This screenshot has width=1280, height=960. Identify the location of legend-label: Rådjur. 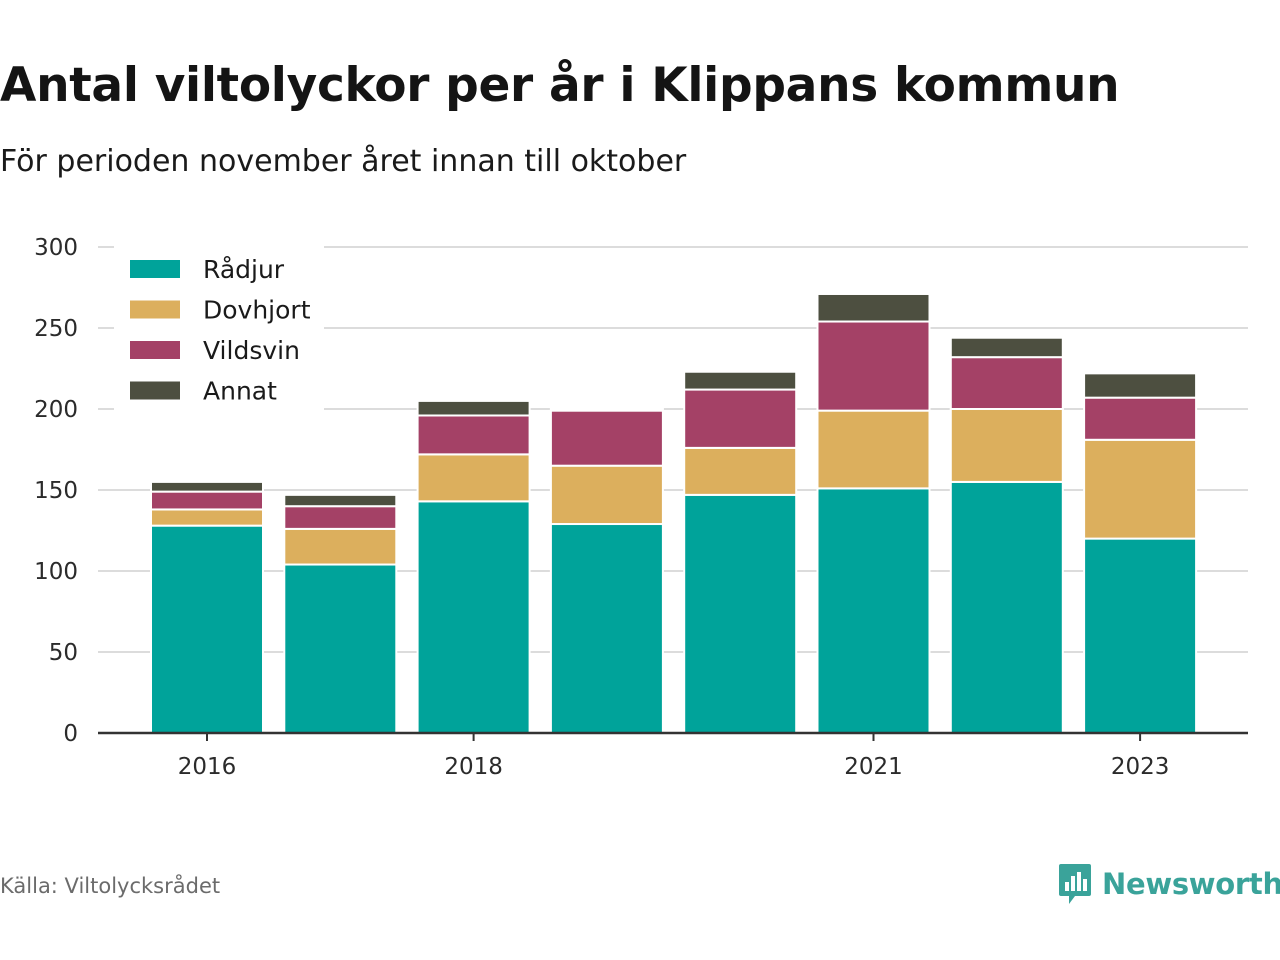
(244, 269).